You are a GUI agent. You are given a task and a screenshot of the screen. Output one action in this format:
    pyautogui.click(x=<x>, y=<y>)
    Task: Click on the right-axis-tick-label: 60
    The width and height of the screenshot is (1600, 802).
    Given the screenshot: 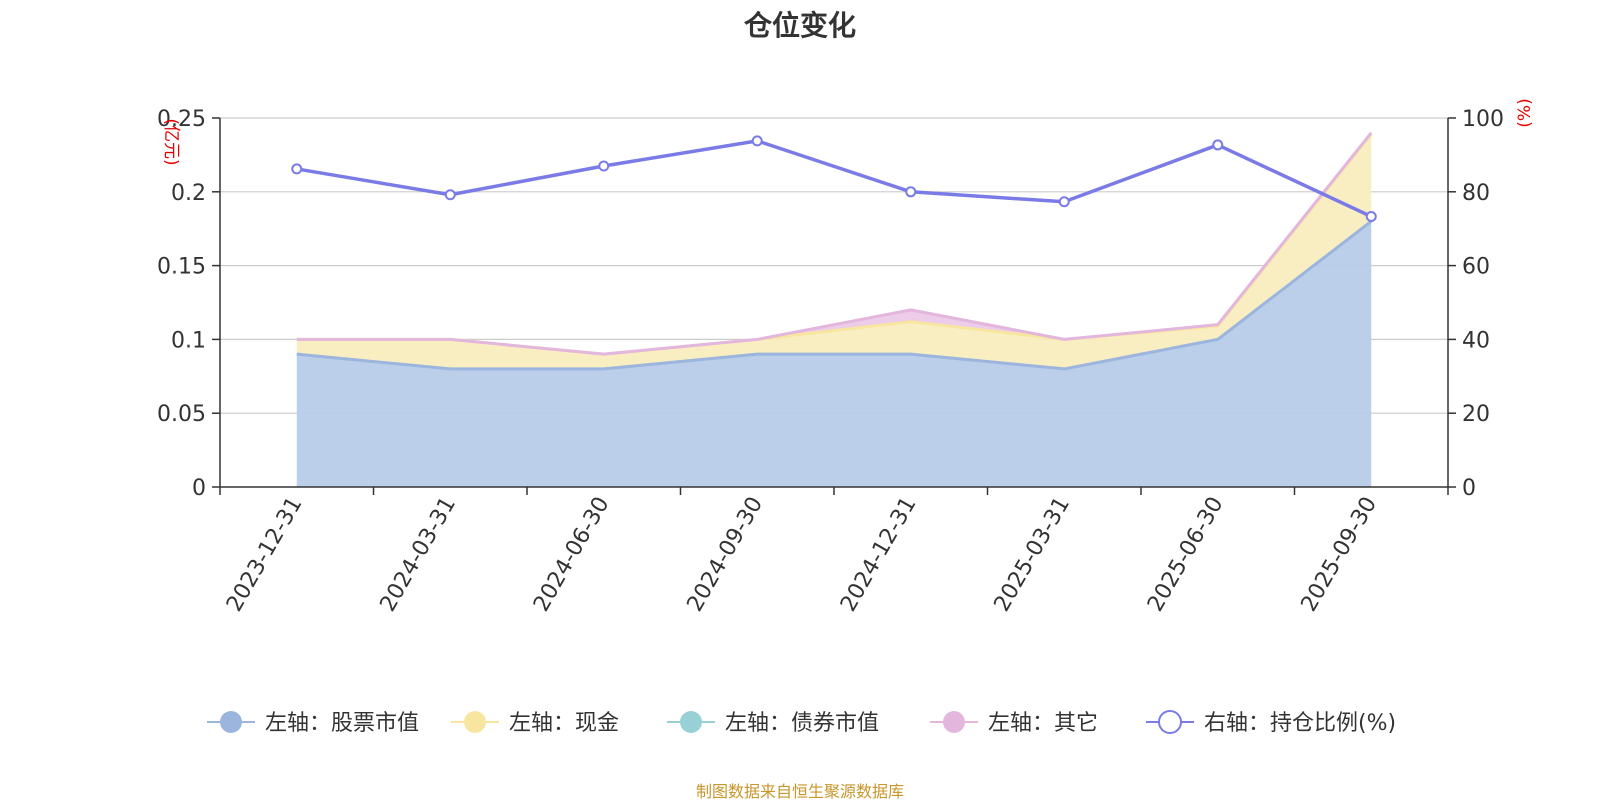 What is the action you would take?
    pyautogui.click(x=1476, y=267)
    